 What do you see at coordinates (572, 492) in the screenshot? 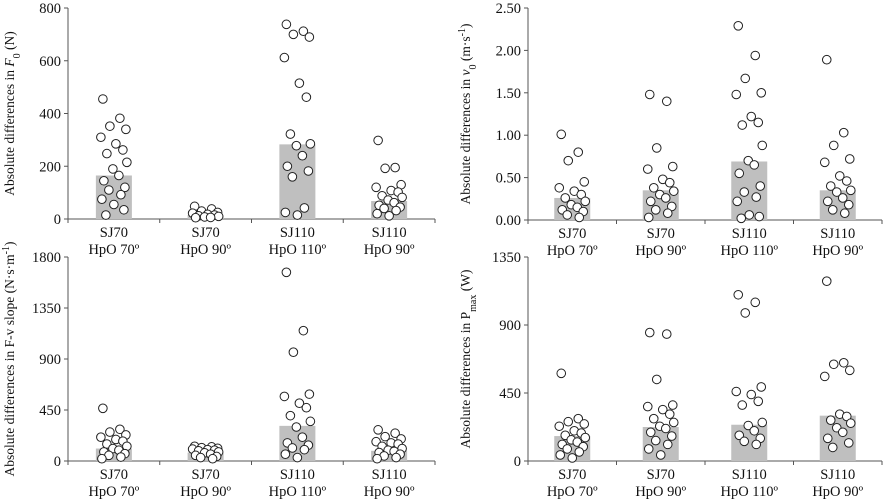
I see `x-tick-label: HpO 70º` at bounding box center [572, 492].